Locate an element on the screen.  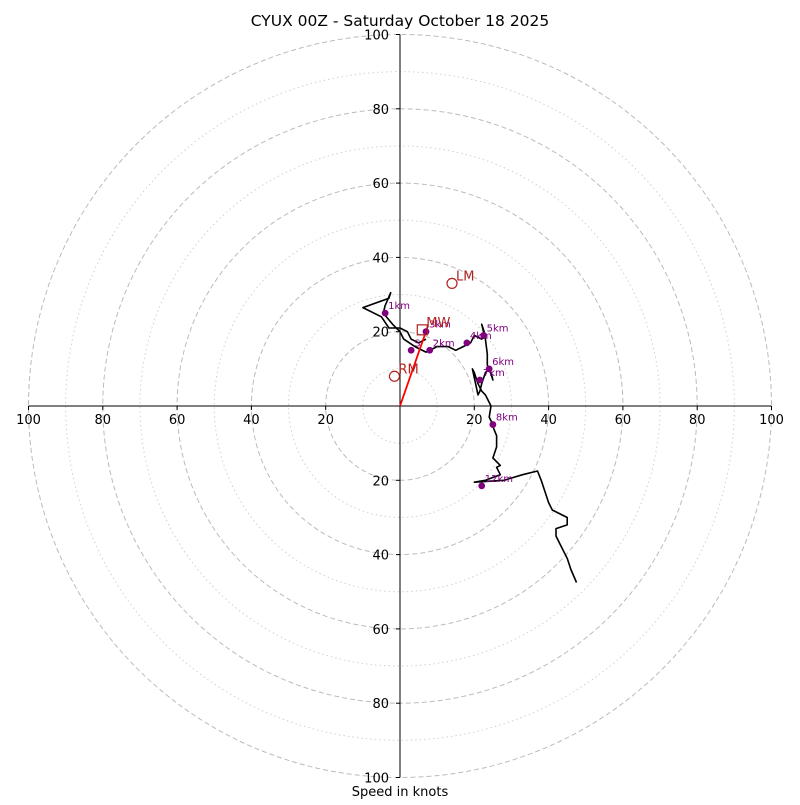
height-marker-label: 8km is located at coordinates (507, 418).